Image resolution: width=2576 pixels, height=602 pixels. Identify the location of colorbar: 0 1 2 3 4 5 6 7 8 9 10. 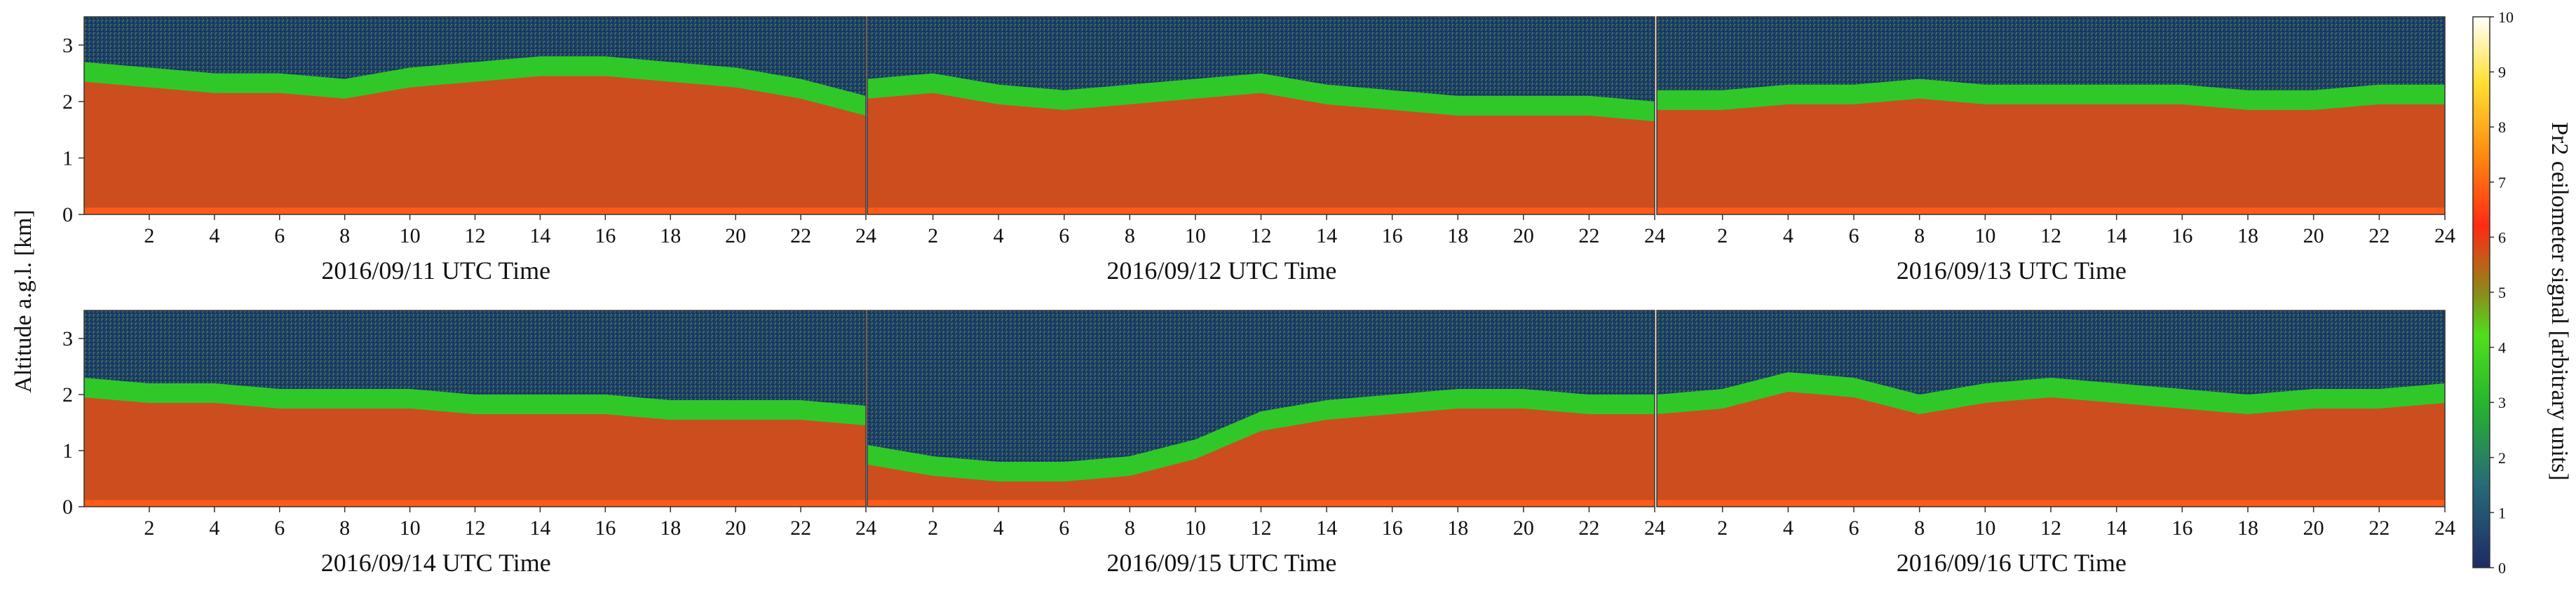
(2493, 292).